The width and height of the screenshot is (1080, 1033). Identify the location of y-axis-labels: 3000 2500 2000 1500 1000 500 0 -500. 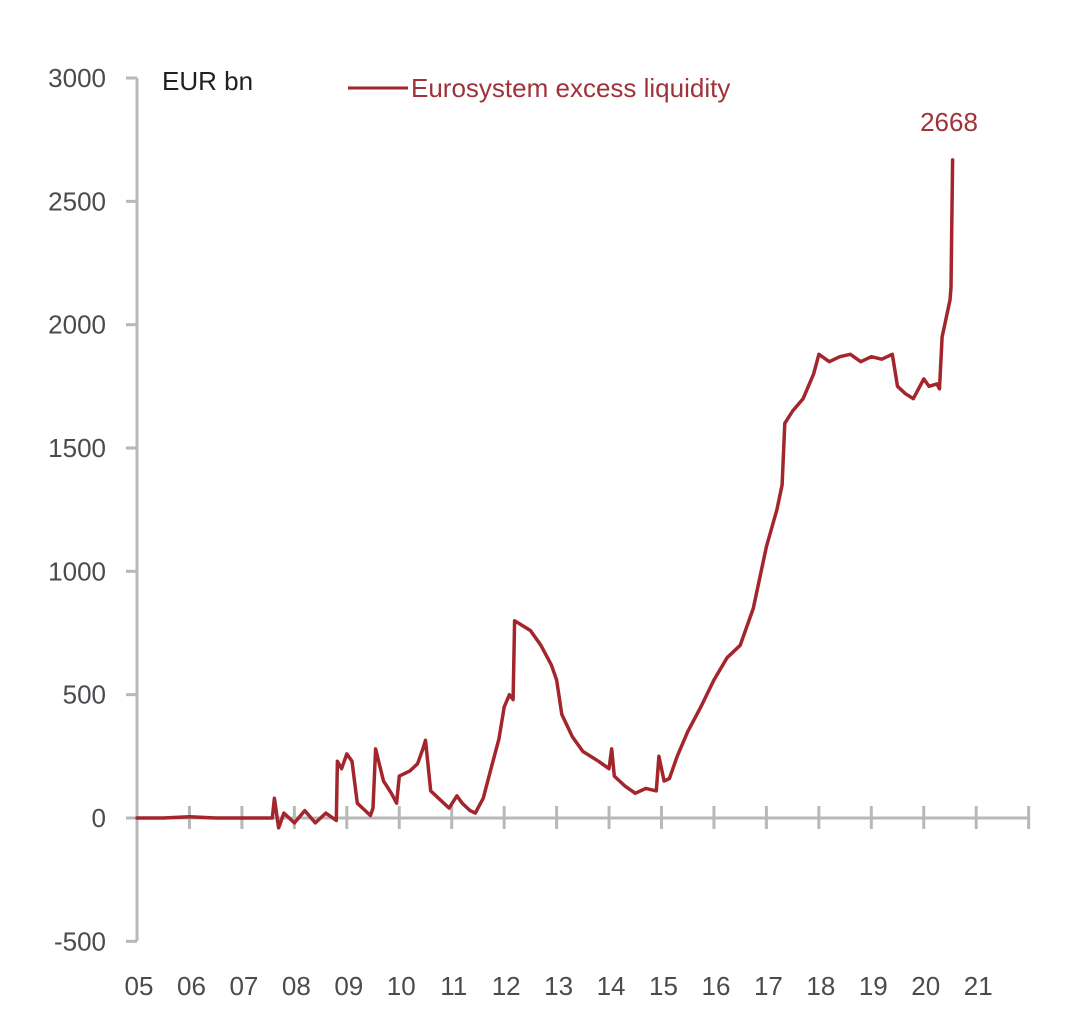
(77, 509).